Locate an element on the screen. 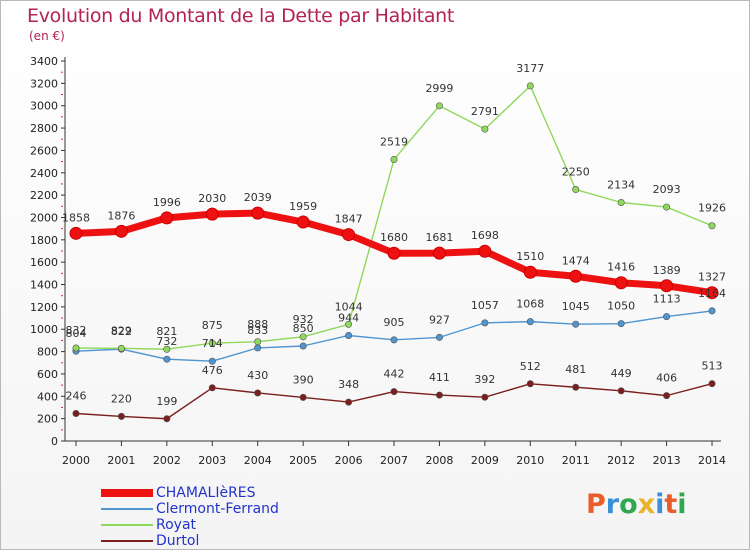 Image resolution: width=750 pixels, height=550 pixels. data-label: 406 is located at coordinates (666, 378).